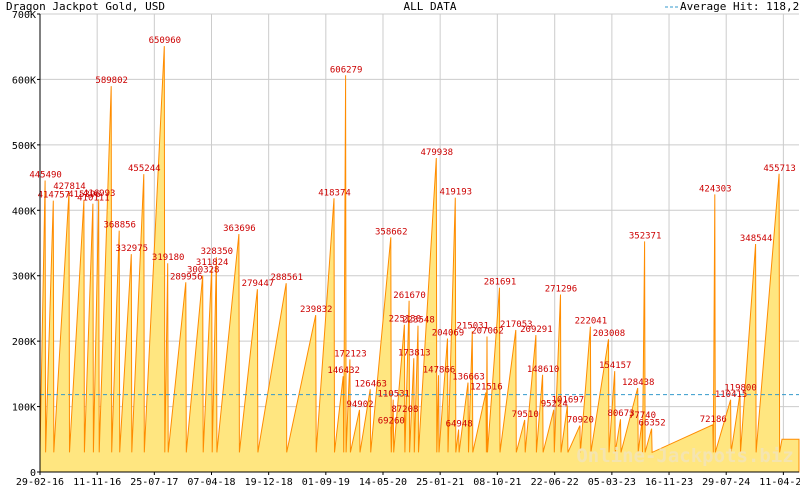  What do you see at coordinates (430, 6) in the screenshot?
I see `chart-subtitle: ALL DATA` at bounding box center [430, 6].